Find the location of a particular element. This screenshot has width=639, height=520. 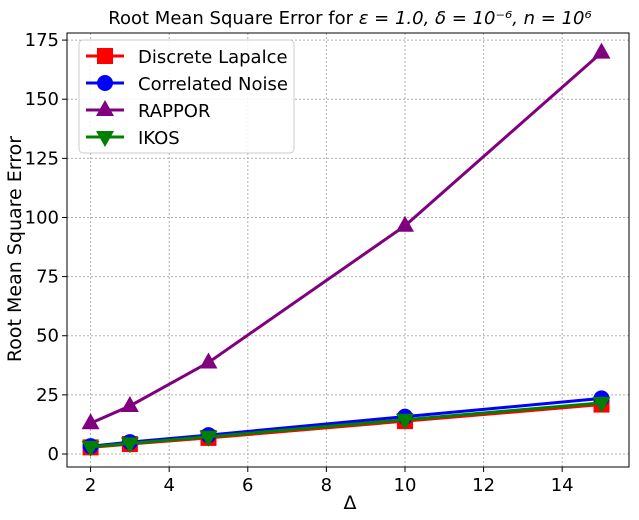

legend-box is located at coordinates (186, 96).